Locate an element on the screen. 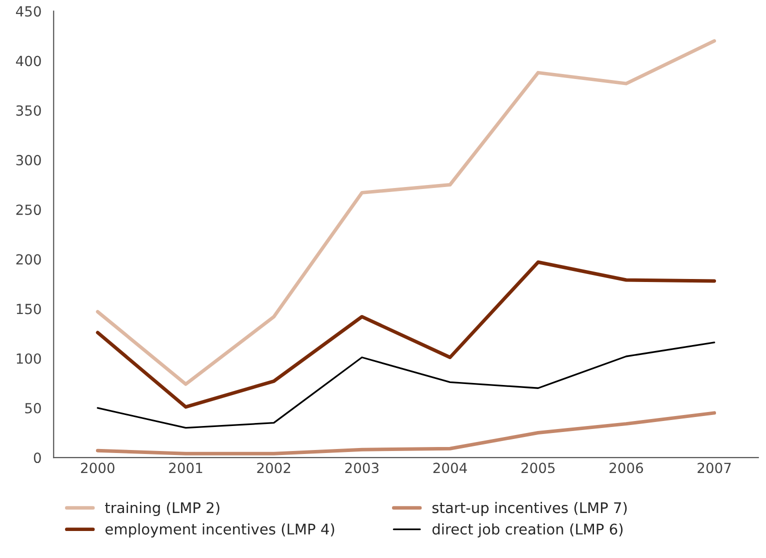  x-tick-label: 2007 is located at coordinates (714, 468).